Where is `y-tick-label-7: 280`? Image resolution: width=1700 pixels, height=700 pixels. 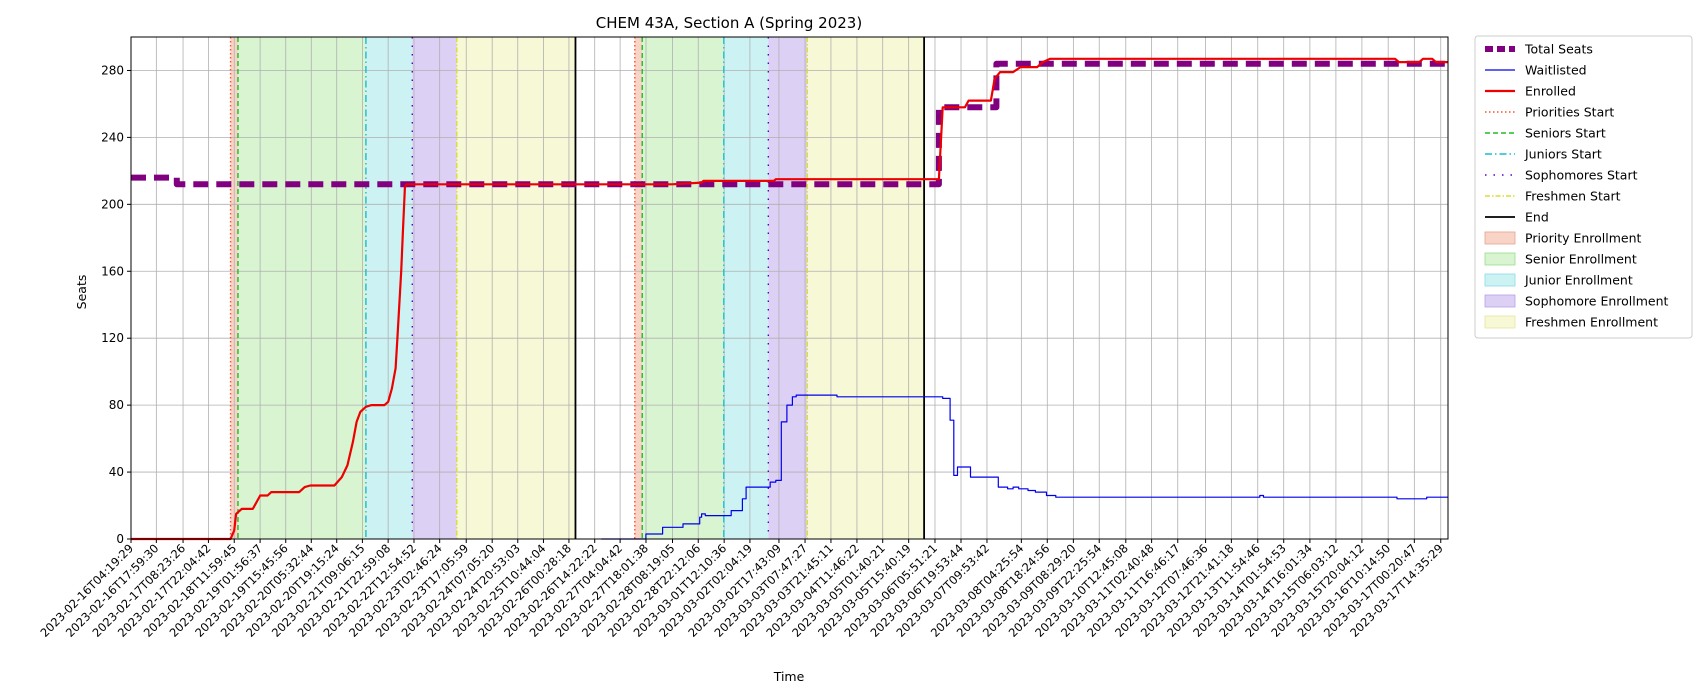 y-tick-label-7: 280 is located at coordinates (112, 70).